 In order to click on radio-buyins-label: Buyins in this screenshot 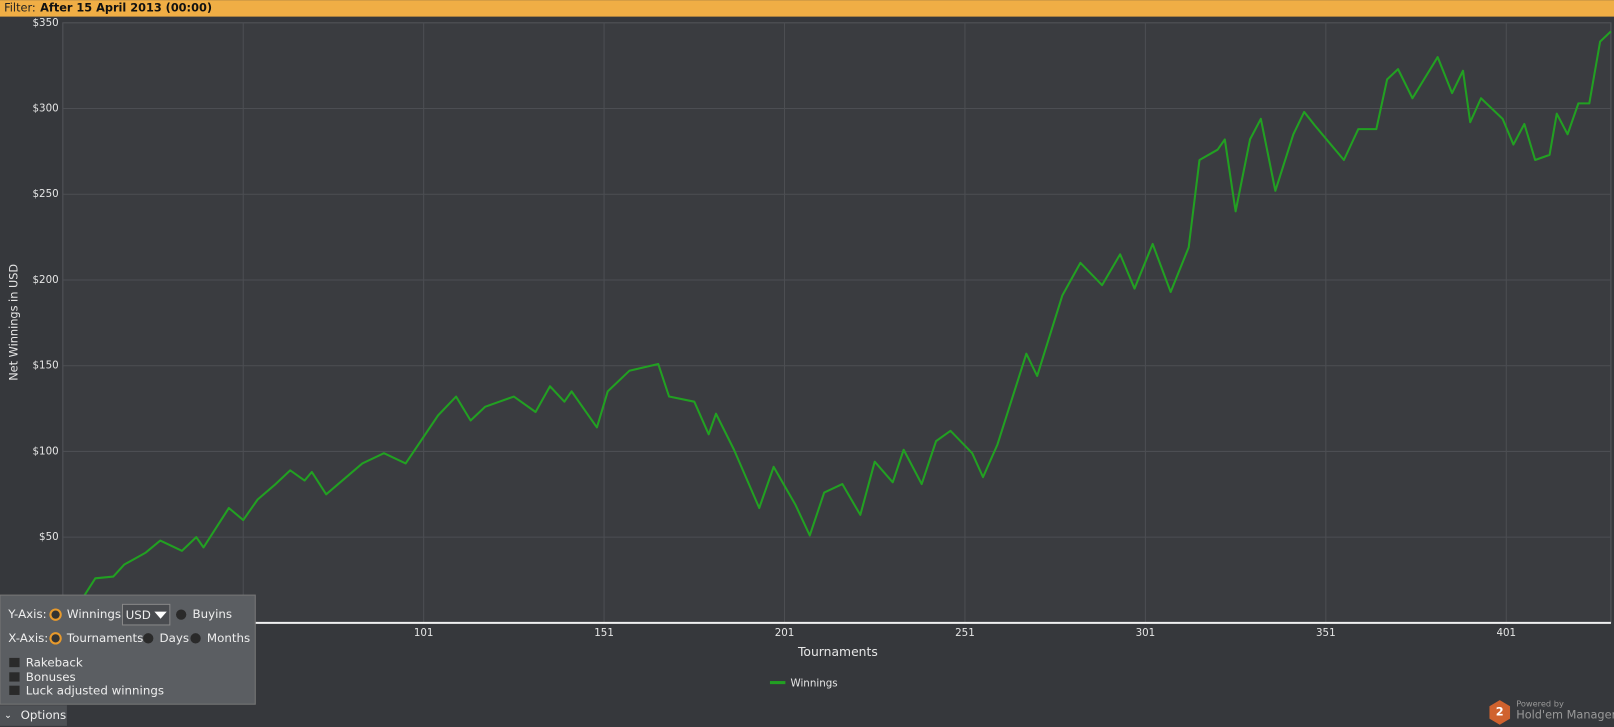, I will do `click(212, 614)`.